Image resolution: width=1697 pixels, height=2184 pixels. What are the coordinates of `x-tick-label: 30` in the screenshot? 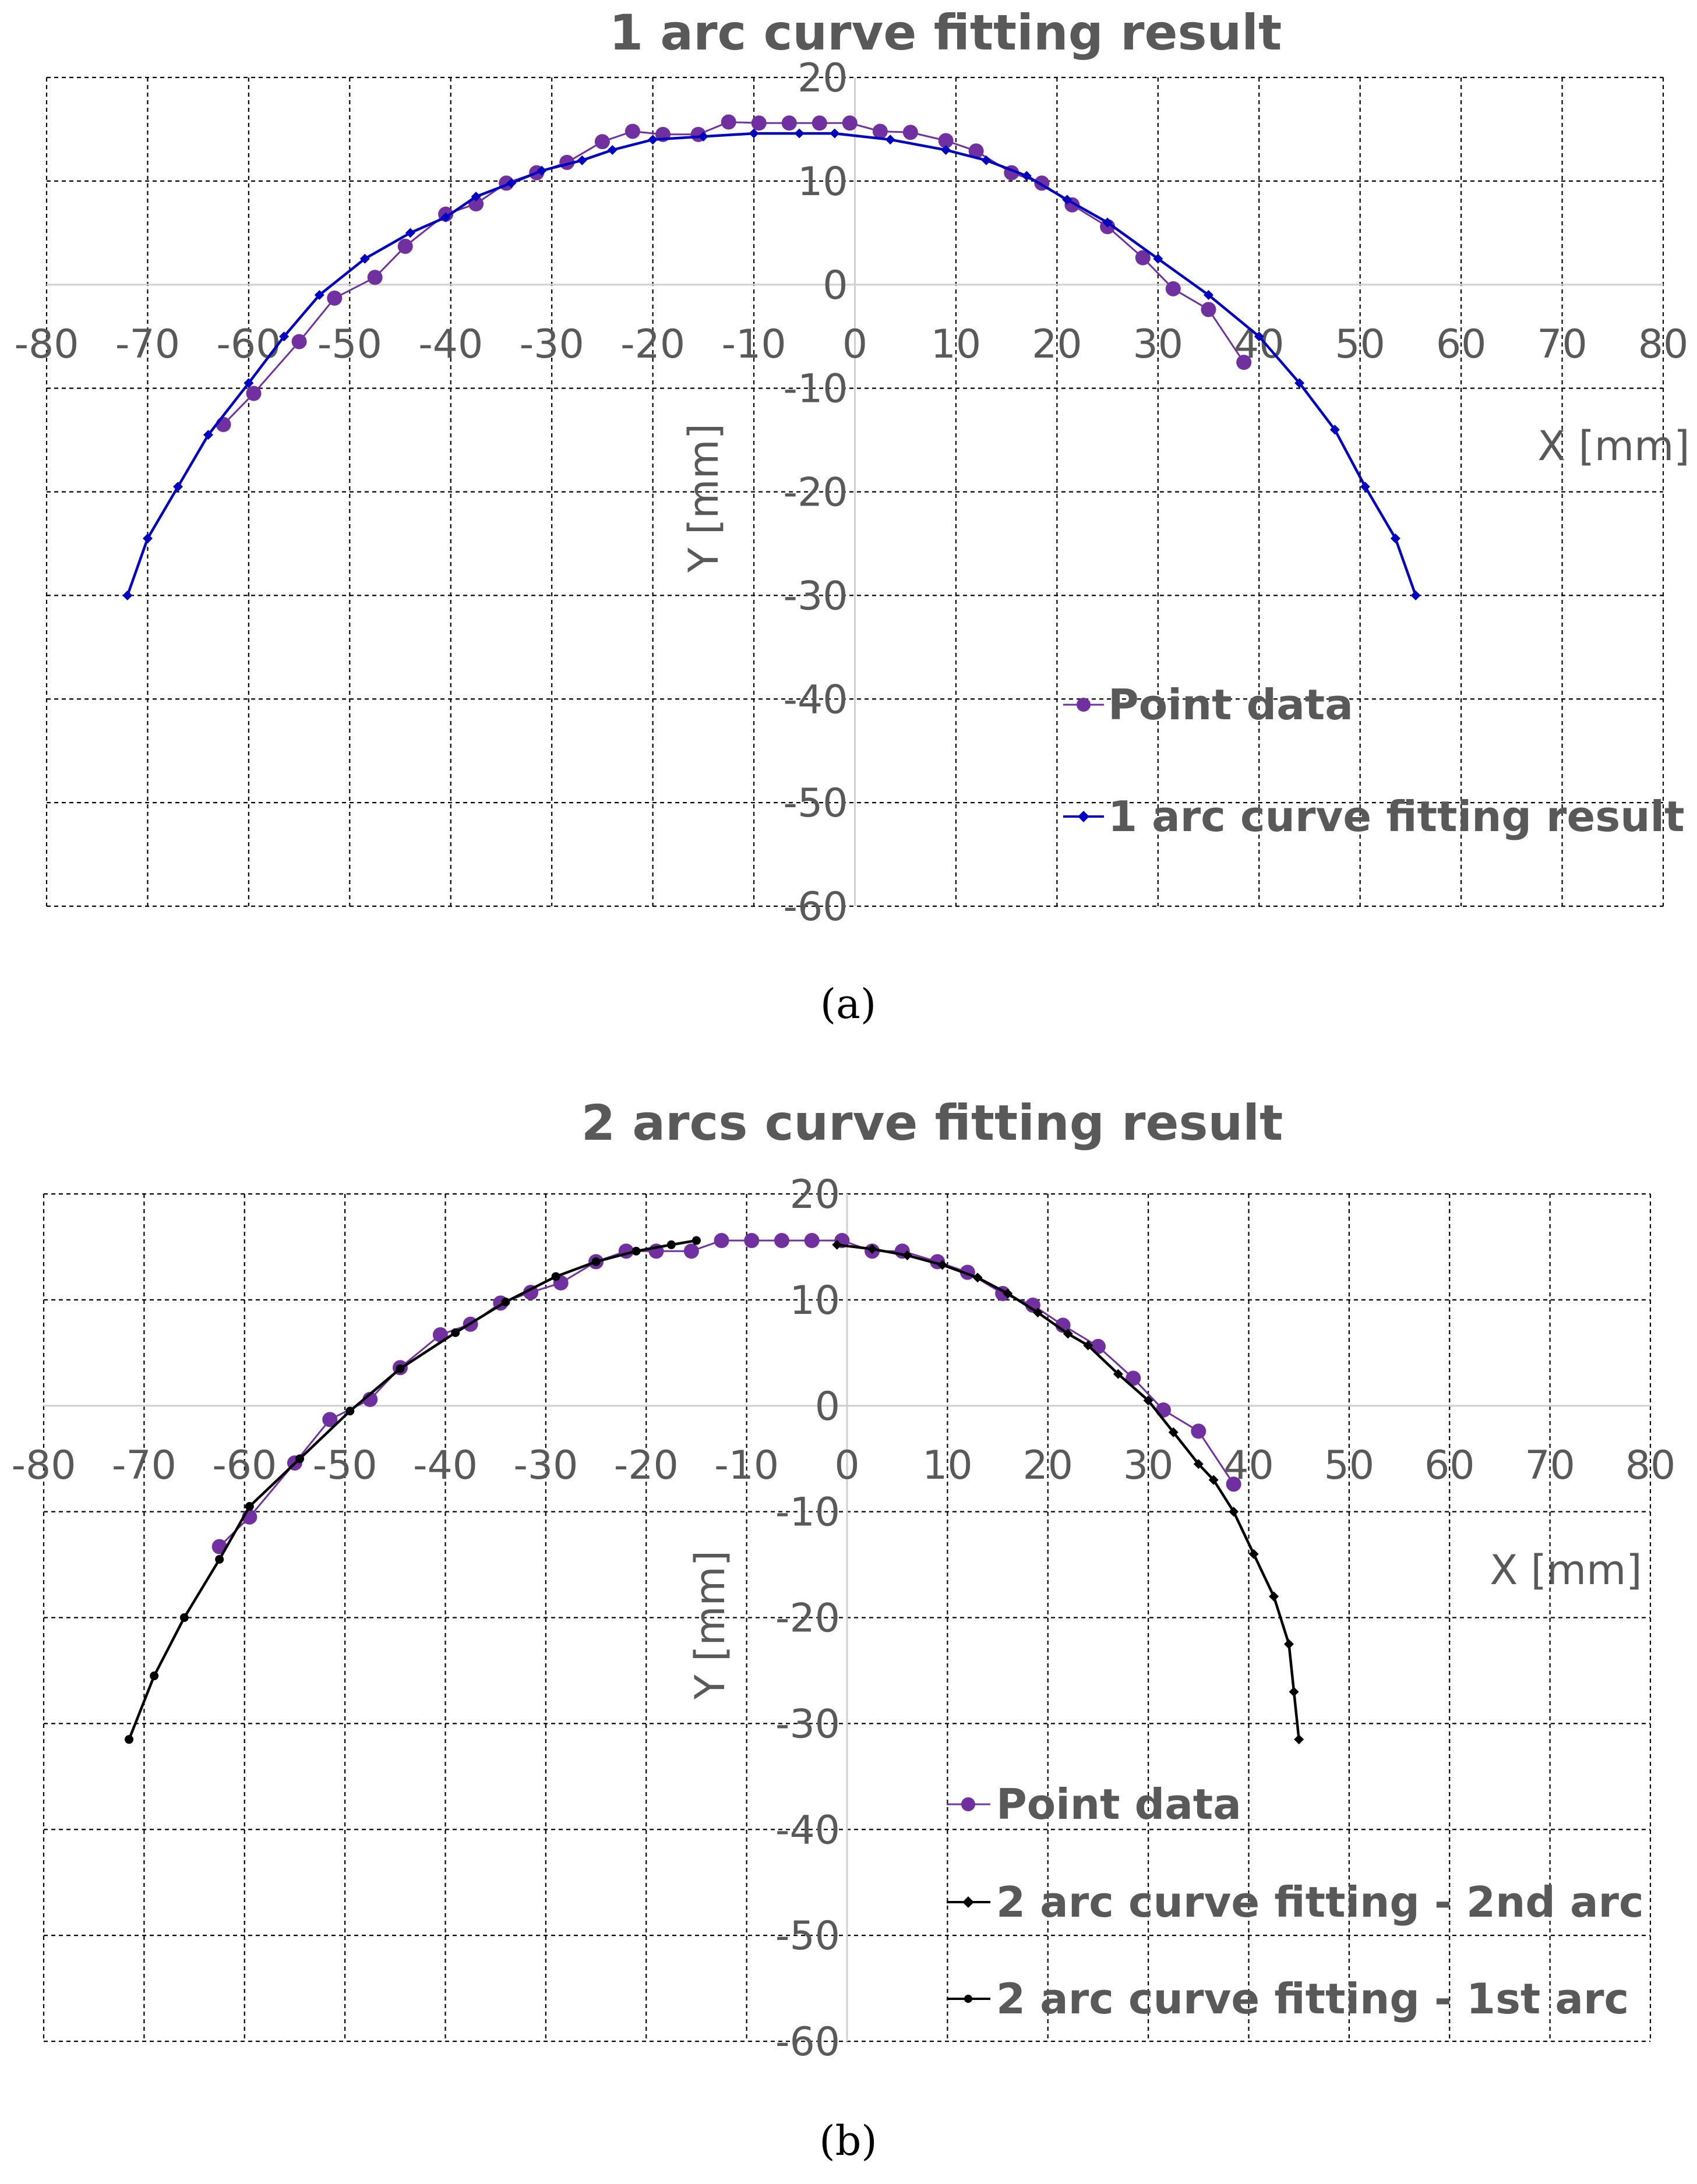 It's located at (1158, 344).